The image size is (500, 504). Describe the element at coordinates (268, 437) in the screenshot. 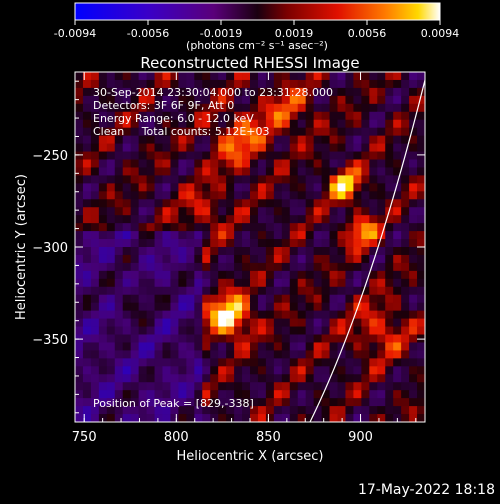

I see `x-tick-label: 850` at that location.